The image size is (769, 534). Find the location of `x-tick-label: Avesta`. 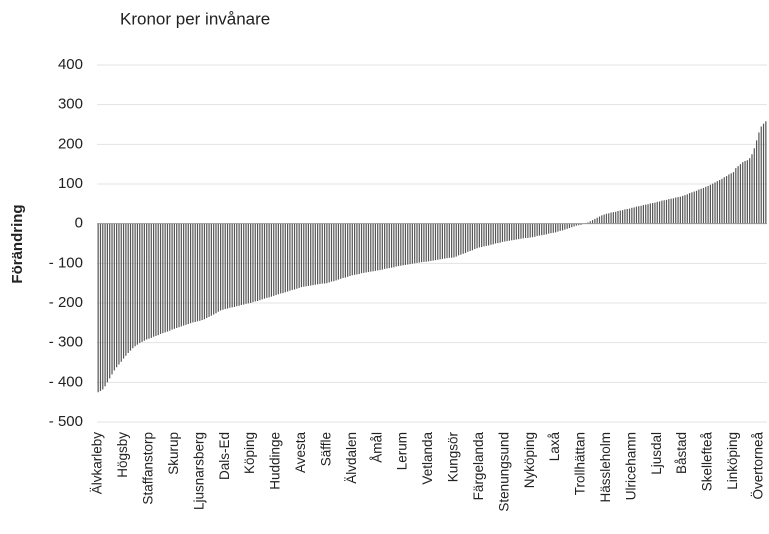

x-tick-label: Avesta is located at coordinates (300, 453).